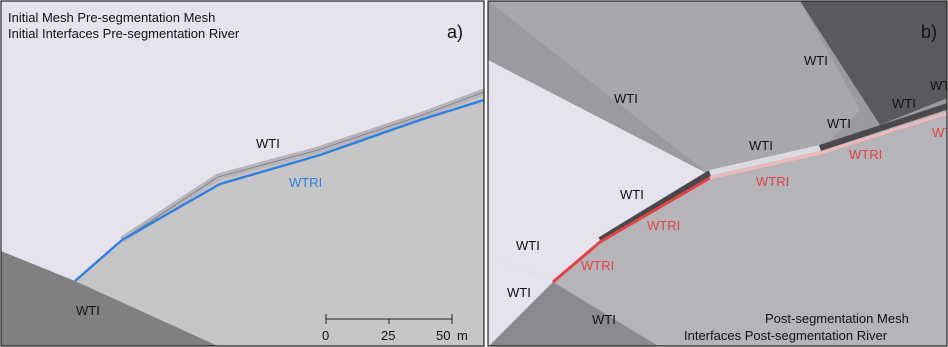 The image size is (948, 347). I want to click on panel-b-wtri-label-5: WTRI, so click(940, 132).